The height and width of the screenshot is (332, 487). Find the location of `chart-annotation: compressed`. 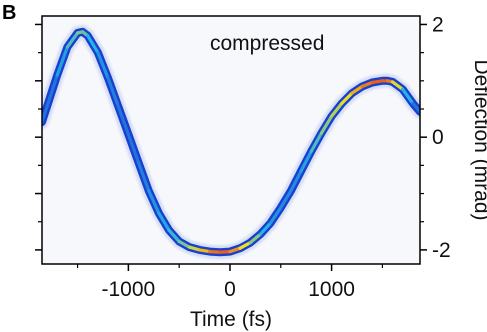

chart-annotation: compressed is located at coordinates (267, 43).